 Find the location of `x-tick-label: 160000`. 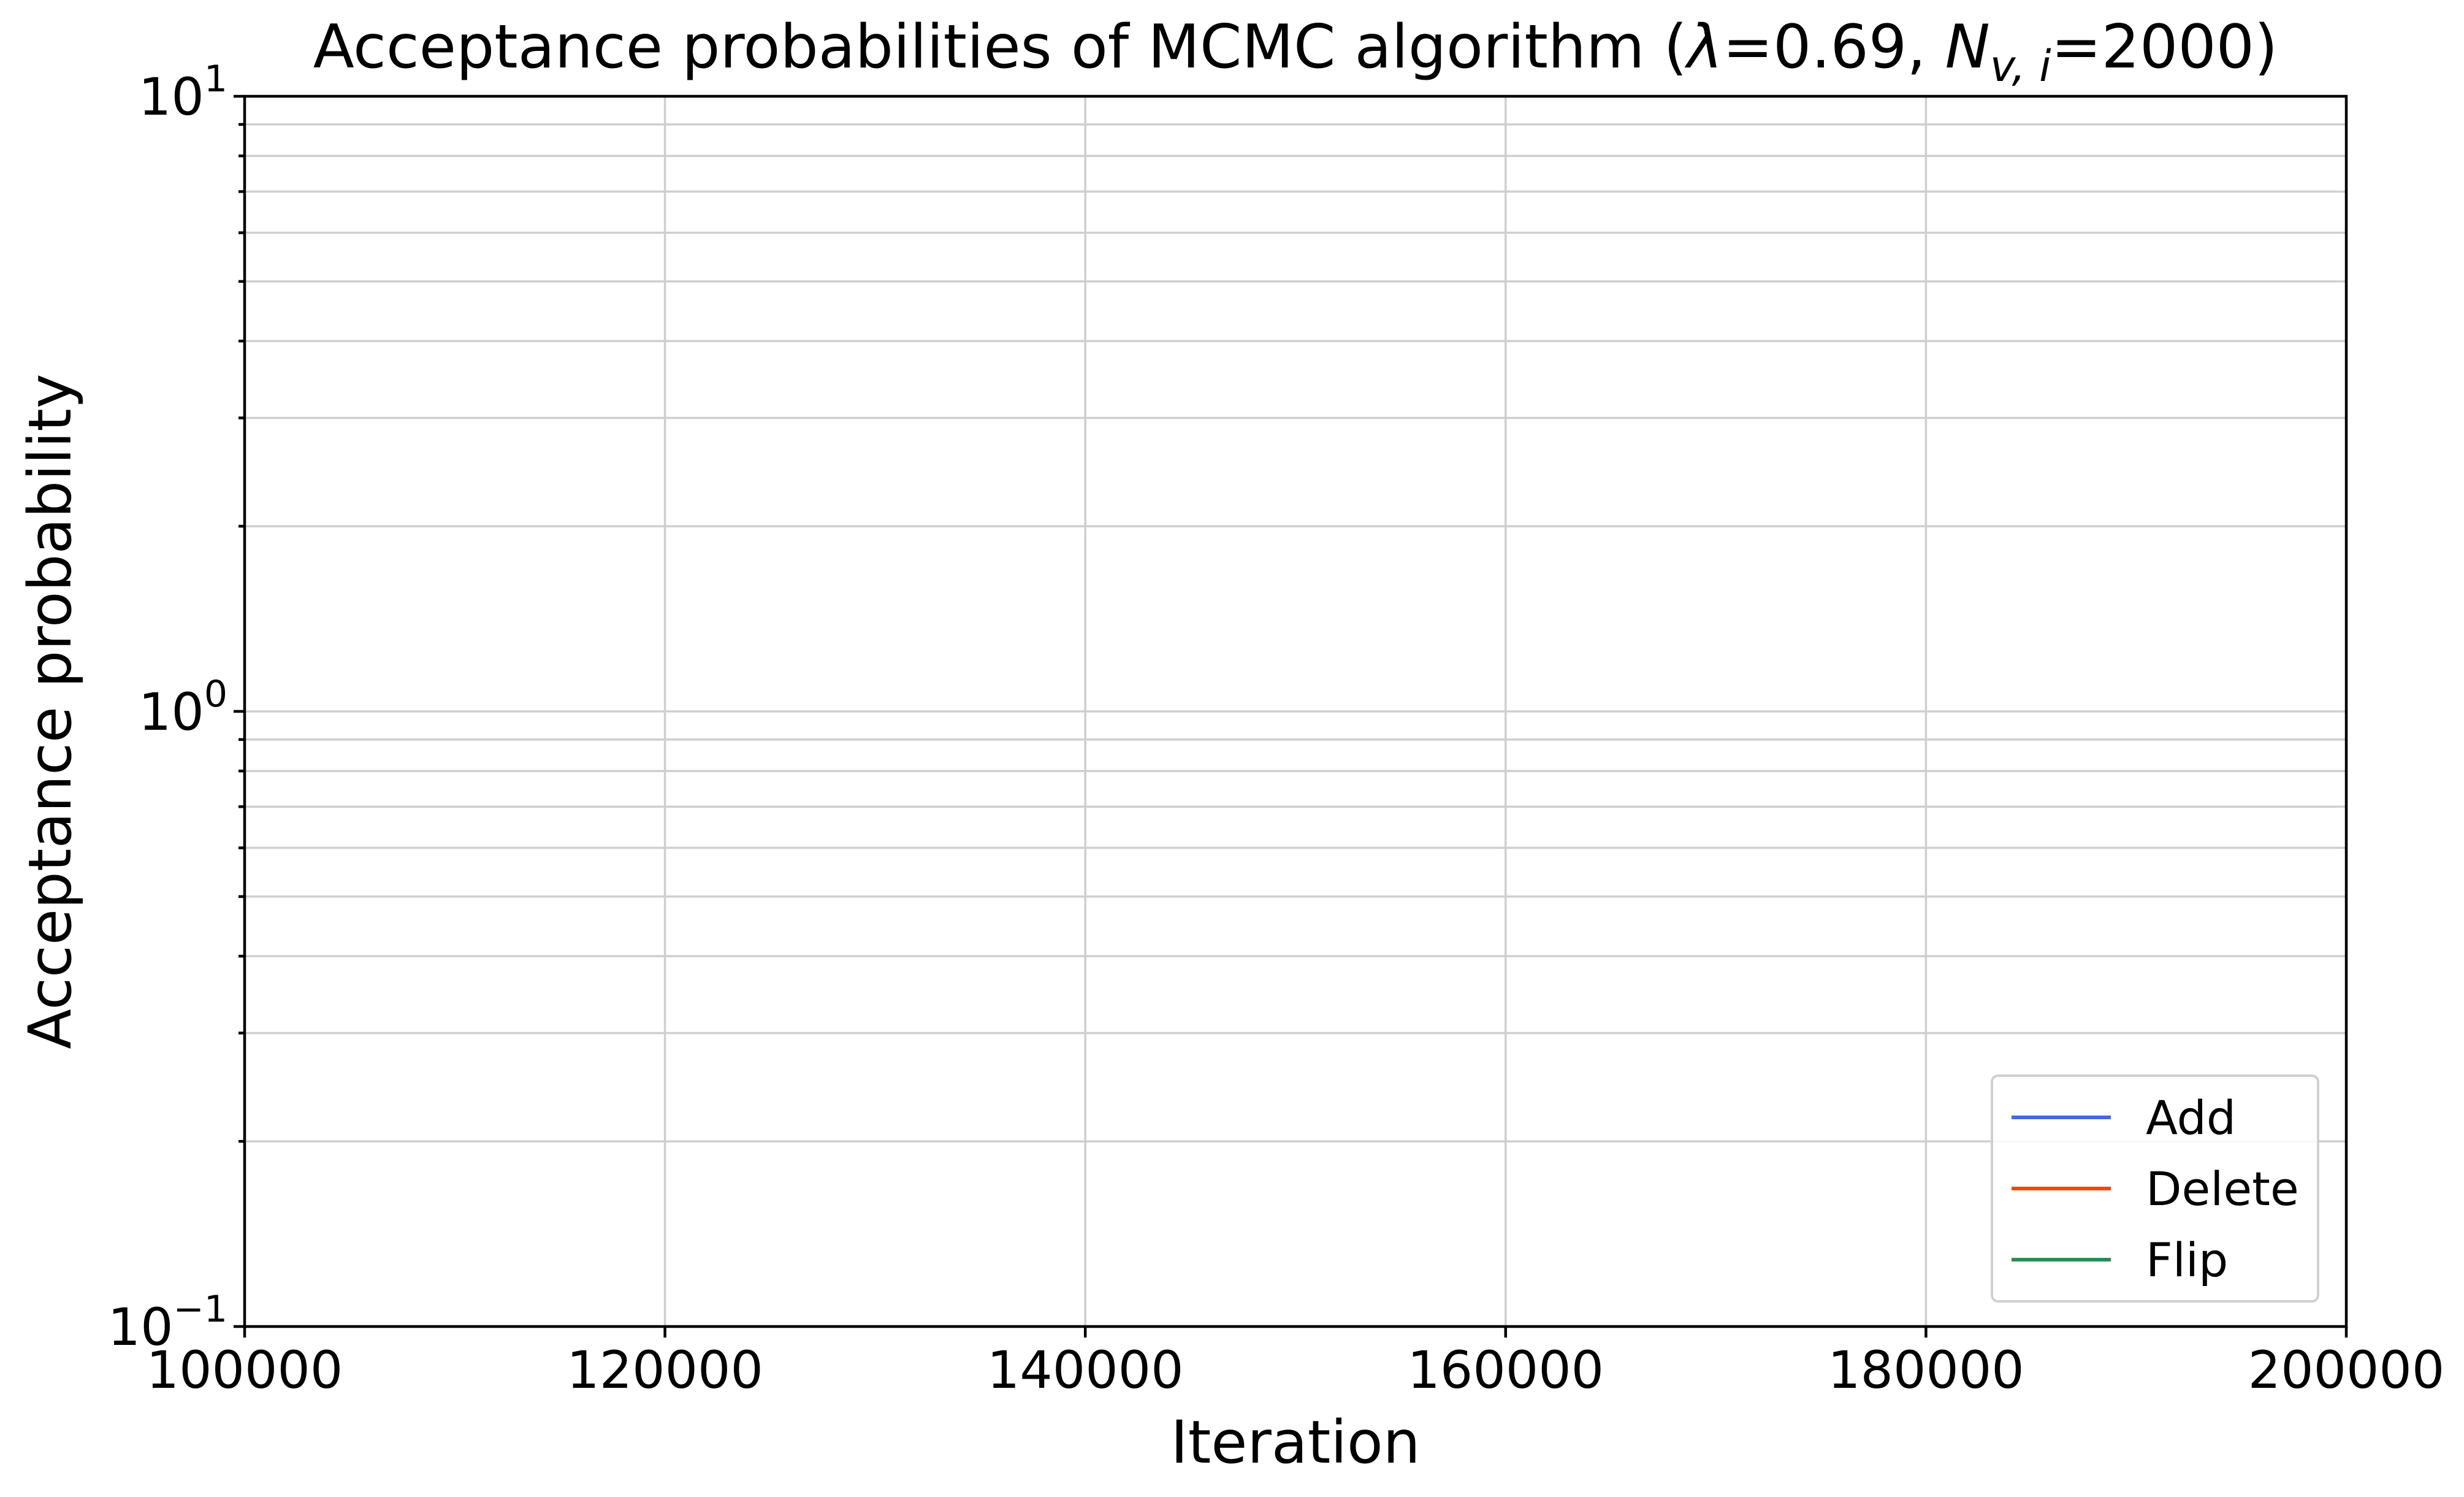

x-tick-label: 160000 is located at coordinates (1505, 1370).